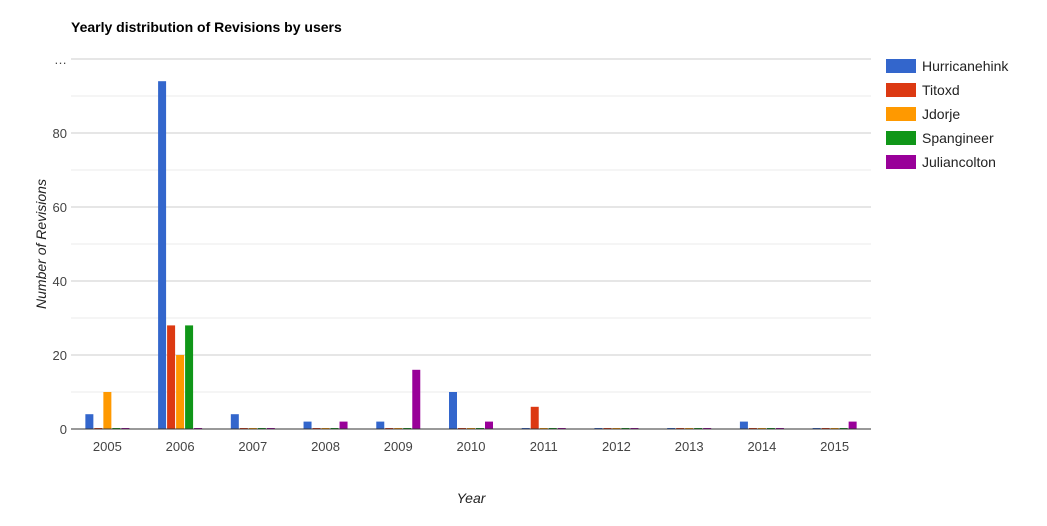  I want to click on bar-hurricanehink-2009, so click(380, 425).